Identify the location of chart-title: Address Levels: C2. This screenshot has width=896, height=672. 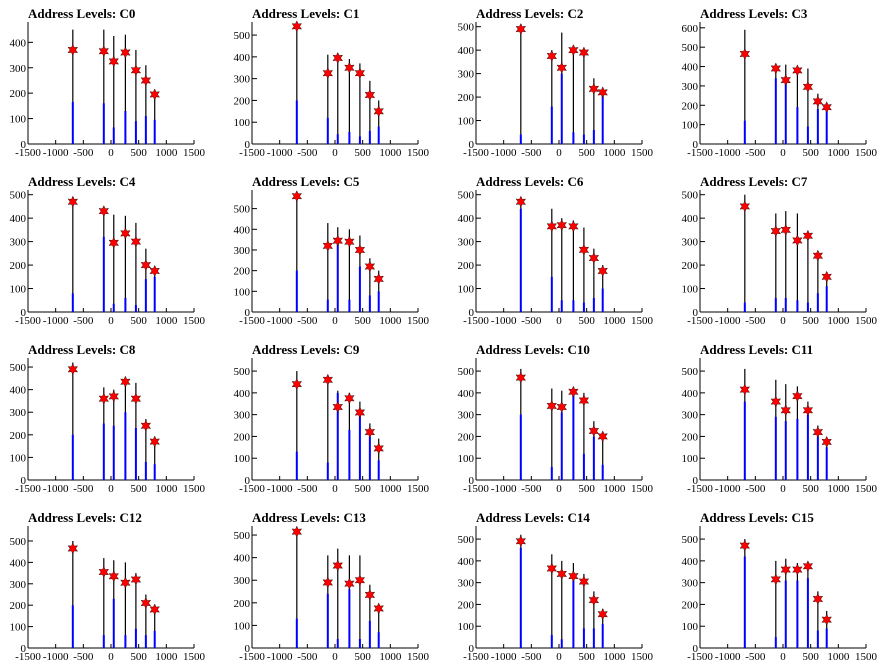
(529, 13).